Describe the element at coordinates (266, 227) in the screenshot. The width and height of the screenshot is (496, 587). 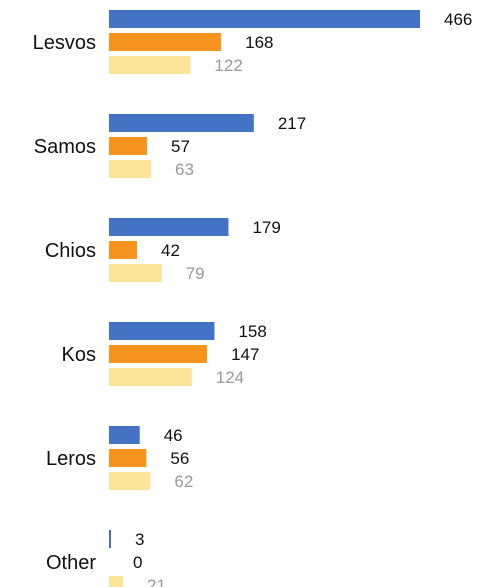
I see `value-label-chios-series-1: 179` at that location.